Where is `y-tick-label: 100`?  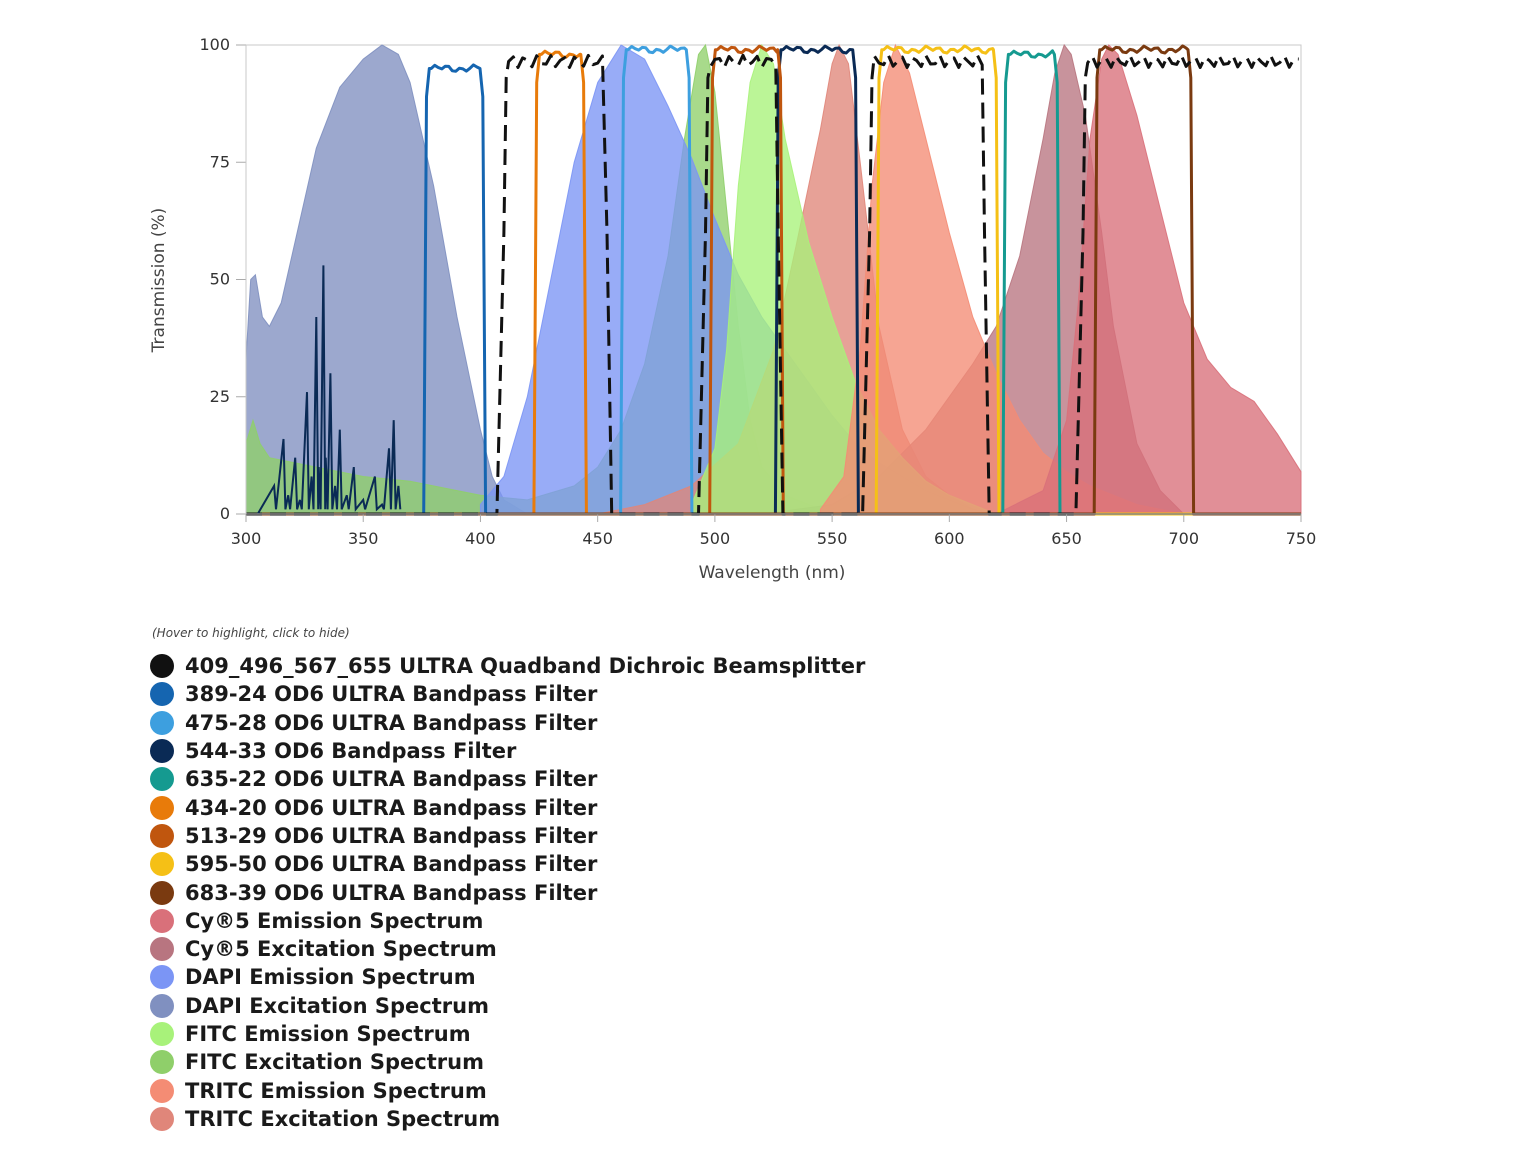
y-tick-label: 100 is located at coordinates (214, 44).